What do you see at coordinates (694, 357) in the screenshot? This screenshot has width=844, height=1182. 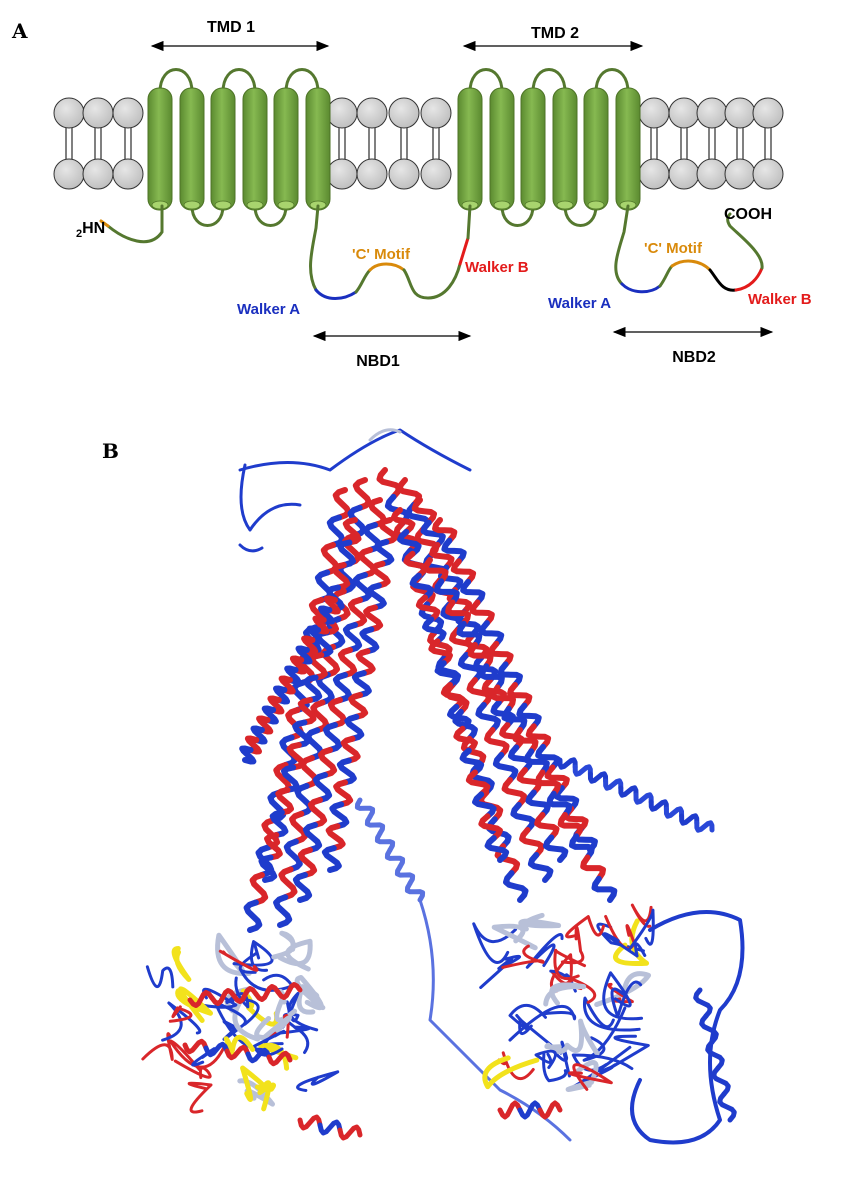 I see `nbd2-label: NBD2` at bounding box center [694, 357].